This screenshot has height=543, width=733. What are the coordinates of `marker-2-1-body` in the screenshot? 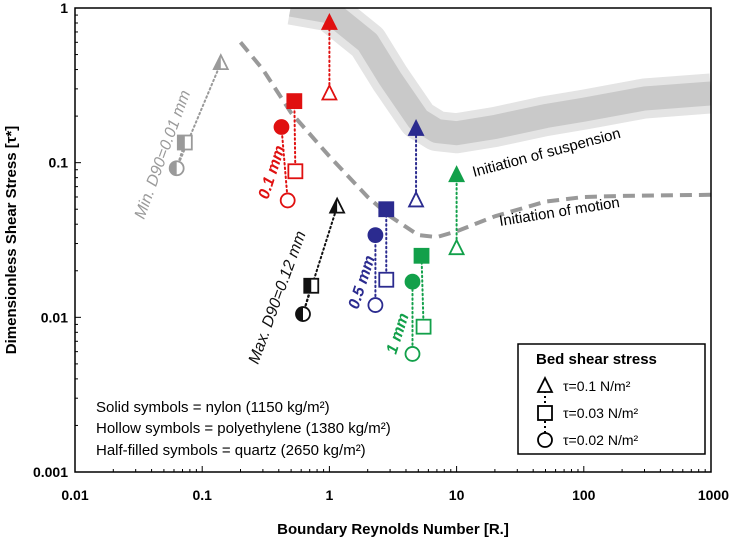 It's located at (412, 281).